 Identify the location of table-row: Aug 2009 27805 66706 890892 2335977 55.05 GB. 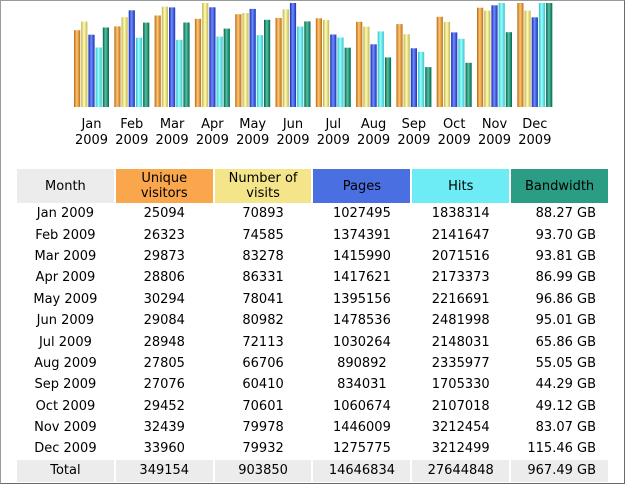
(312, 363).